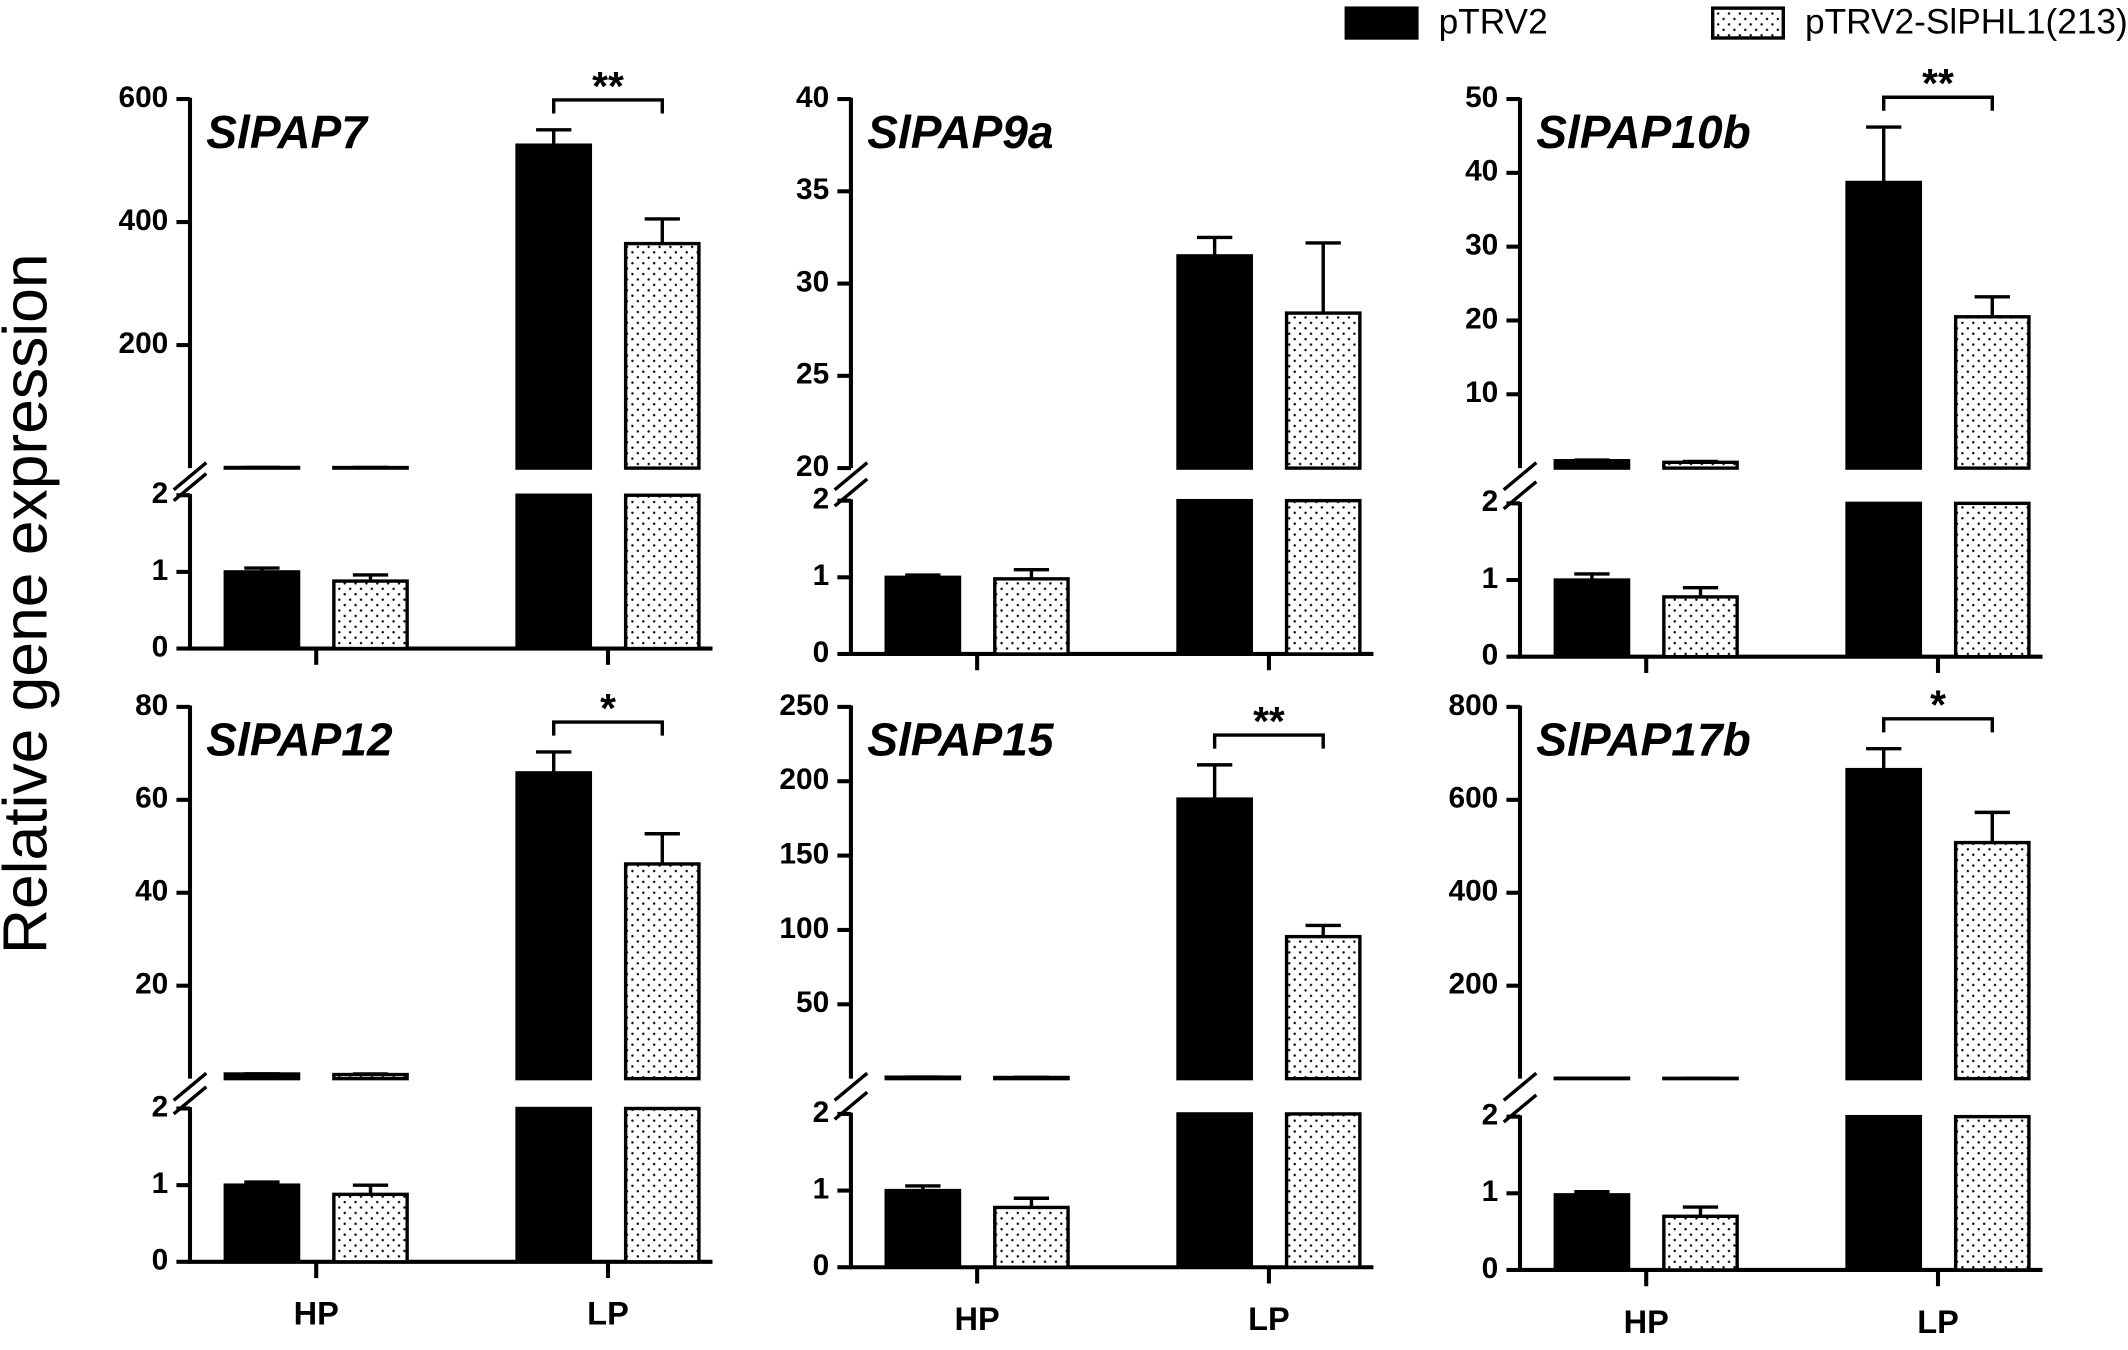 Image resolution: width=2128 pixels, height=1350 pixels. I want to click on y-tick-label: 30, so click(812, 281).